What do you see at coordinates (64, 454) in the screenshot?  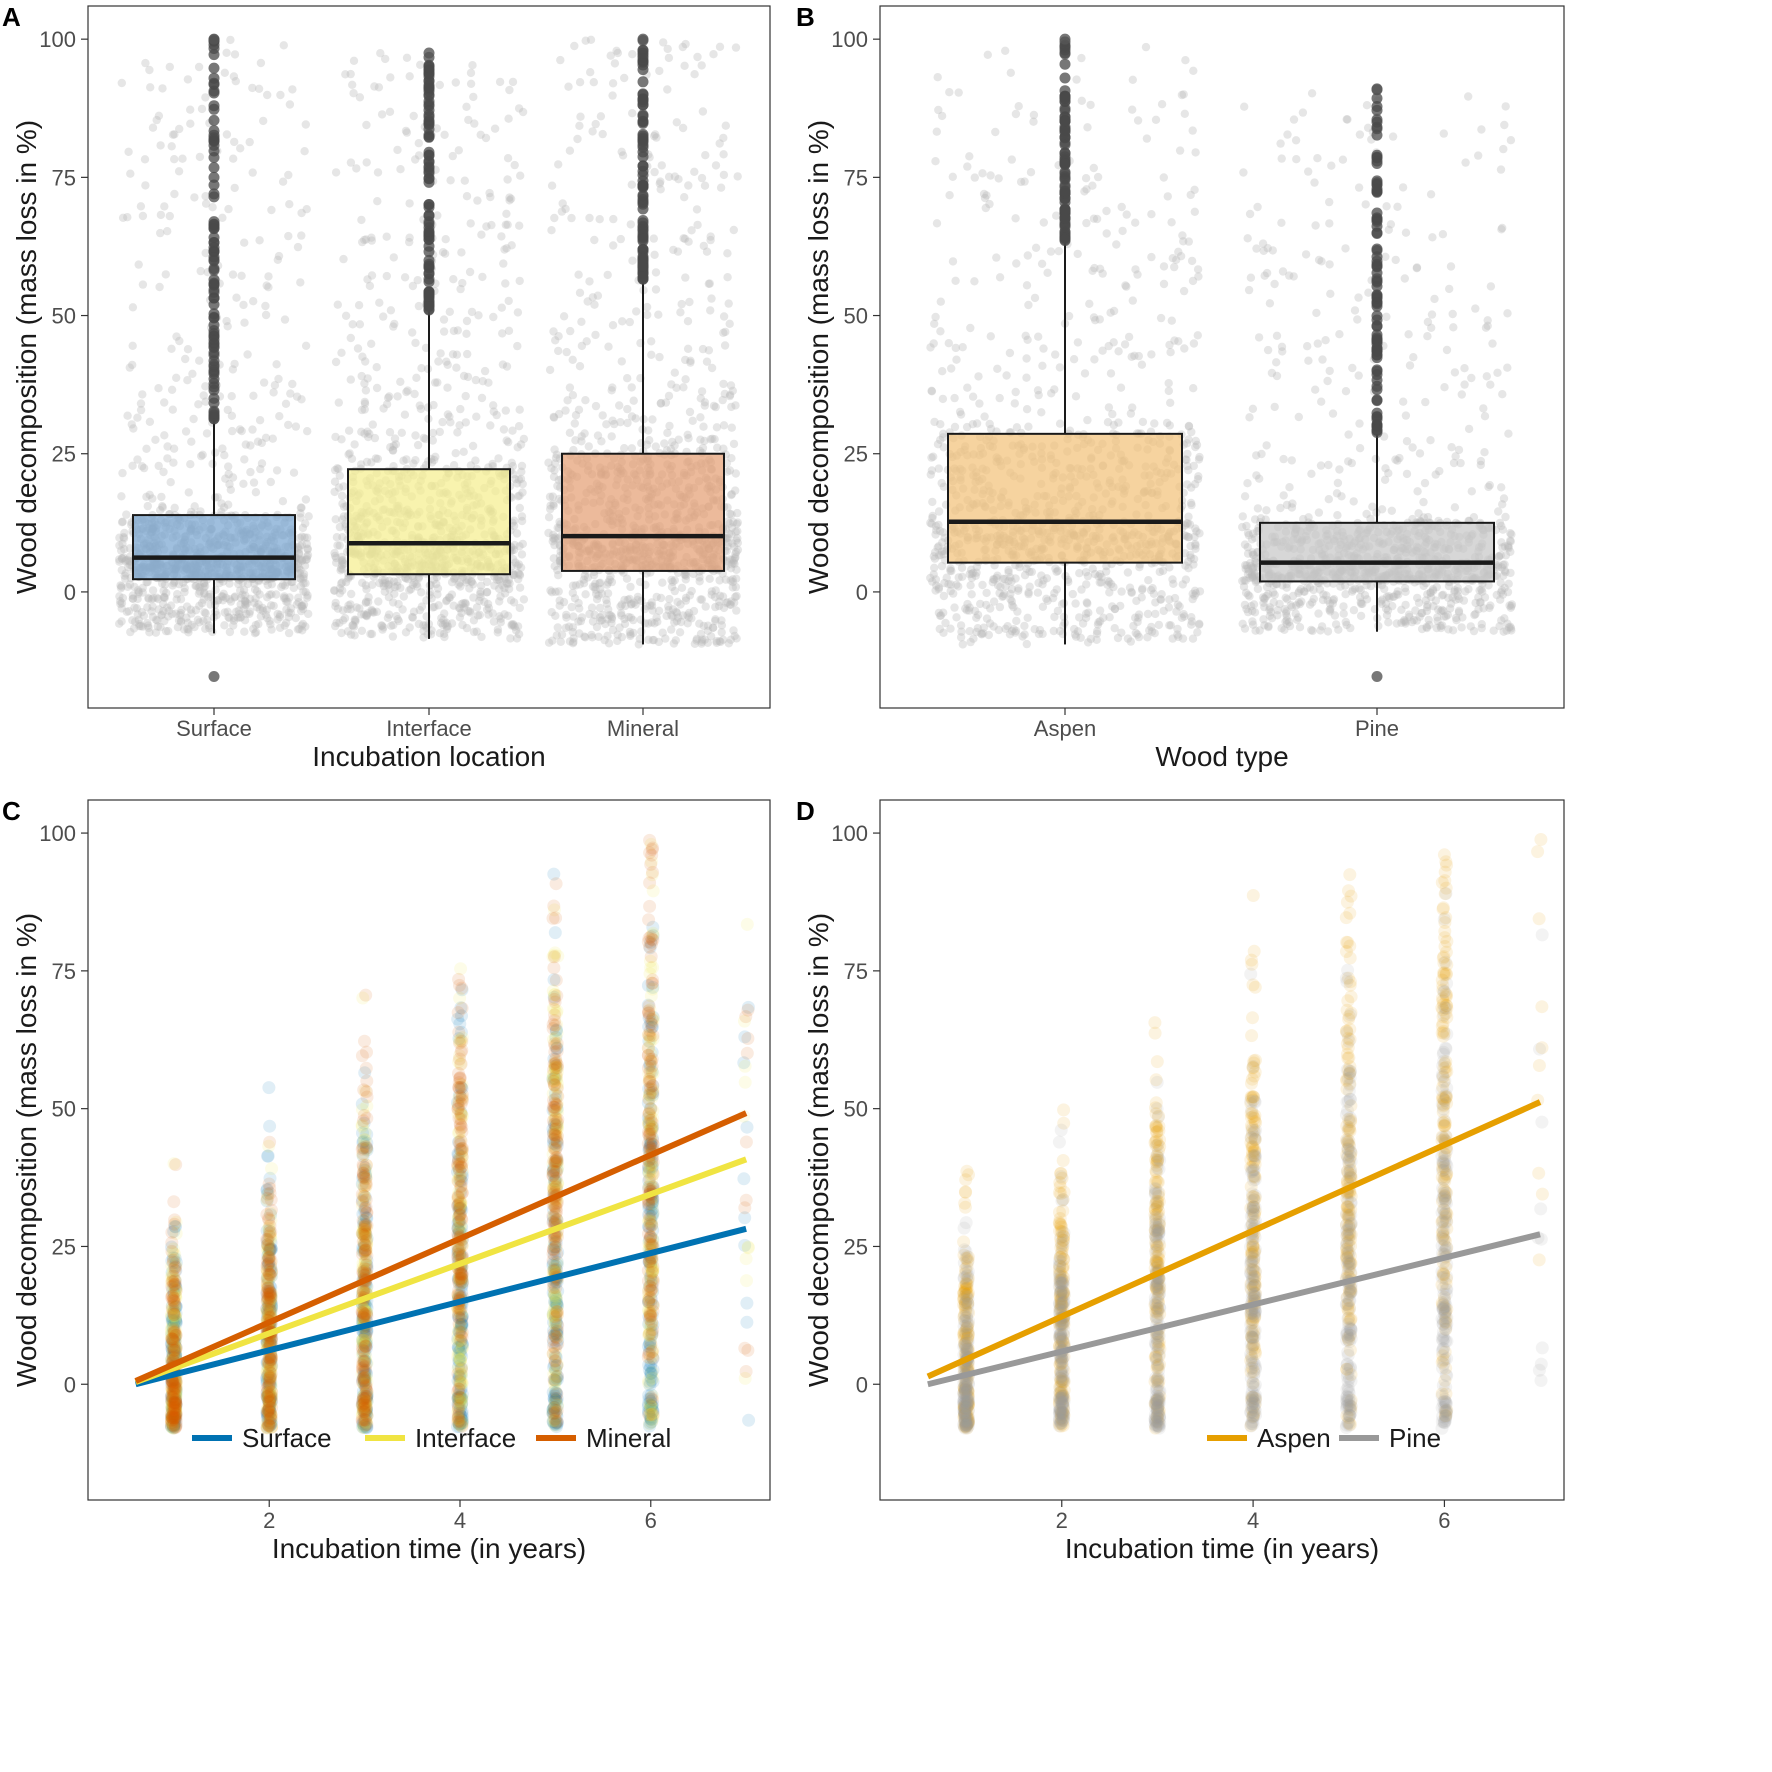 I see `y-tick-label: 25` at bounding box center [64, 454].